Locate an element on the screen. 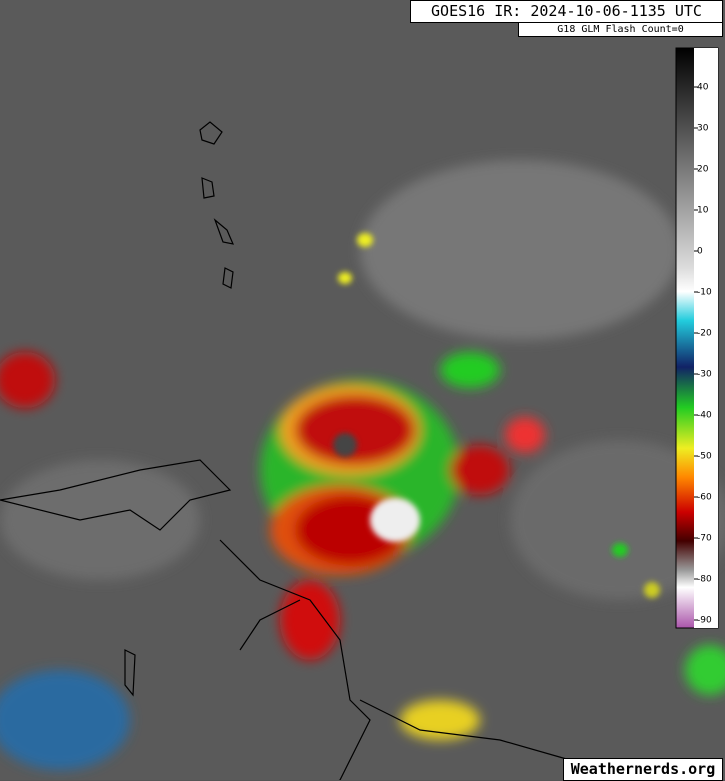  title: GOES16 IR: 2024-10-06-1135 UTC is located at coordinates (566, 11).